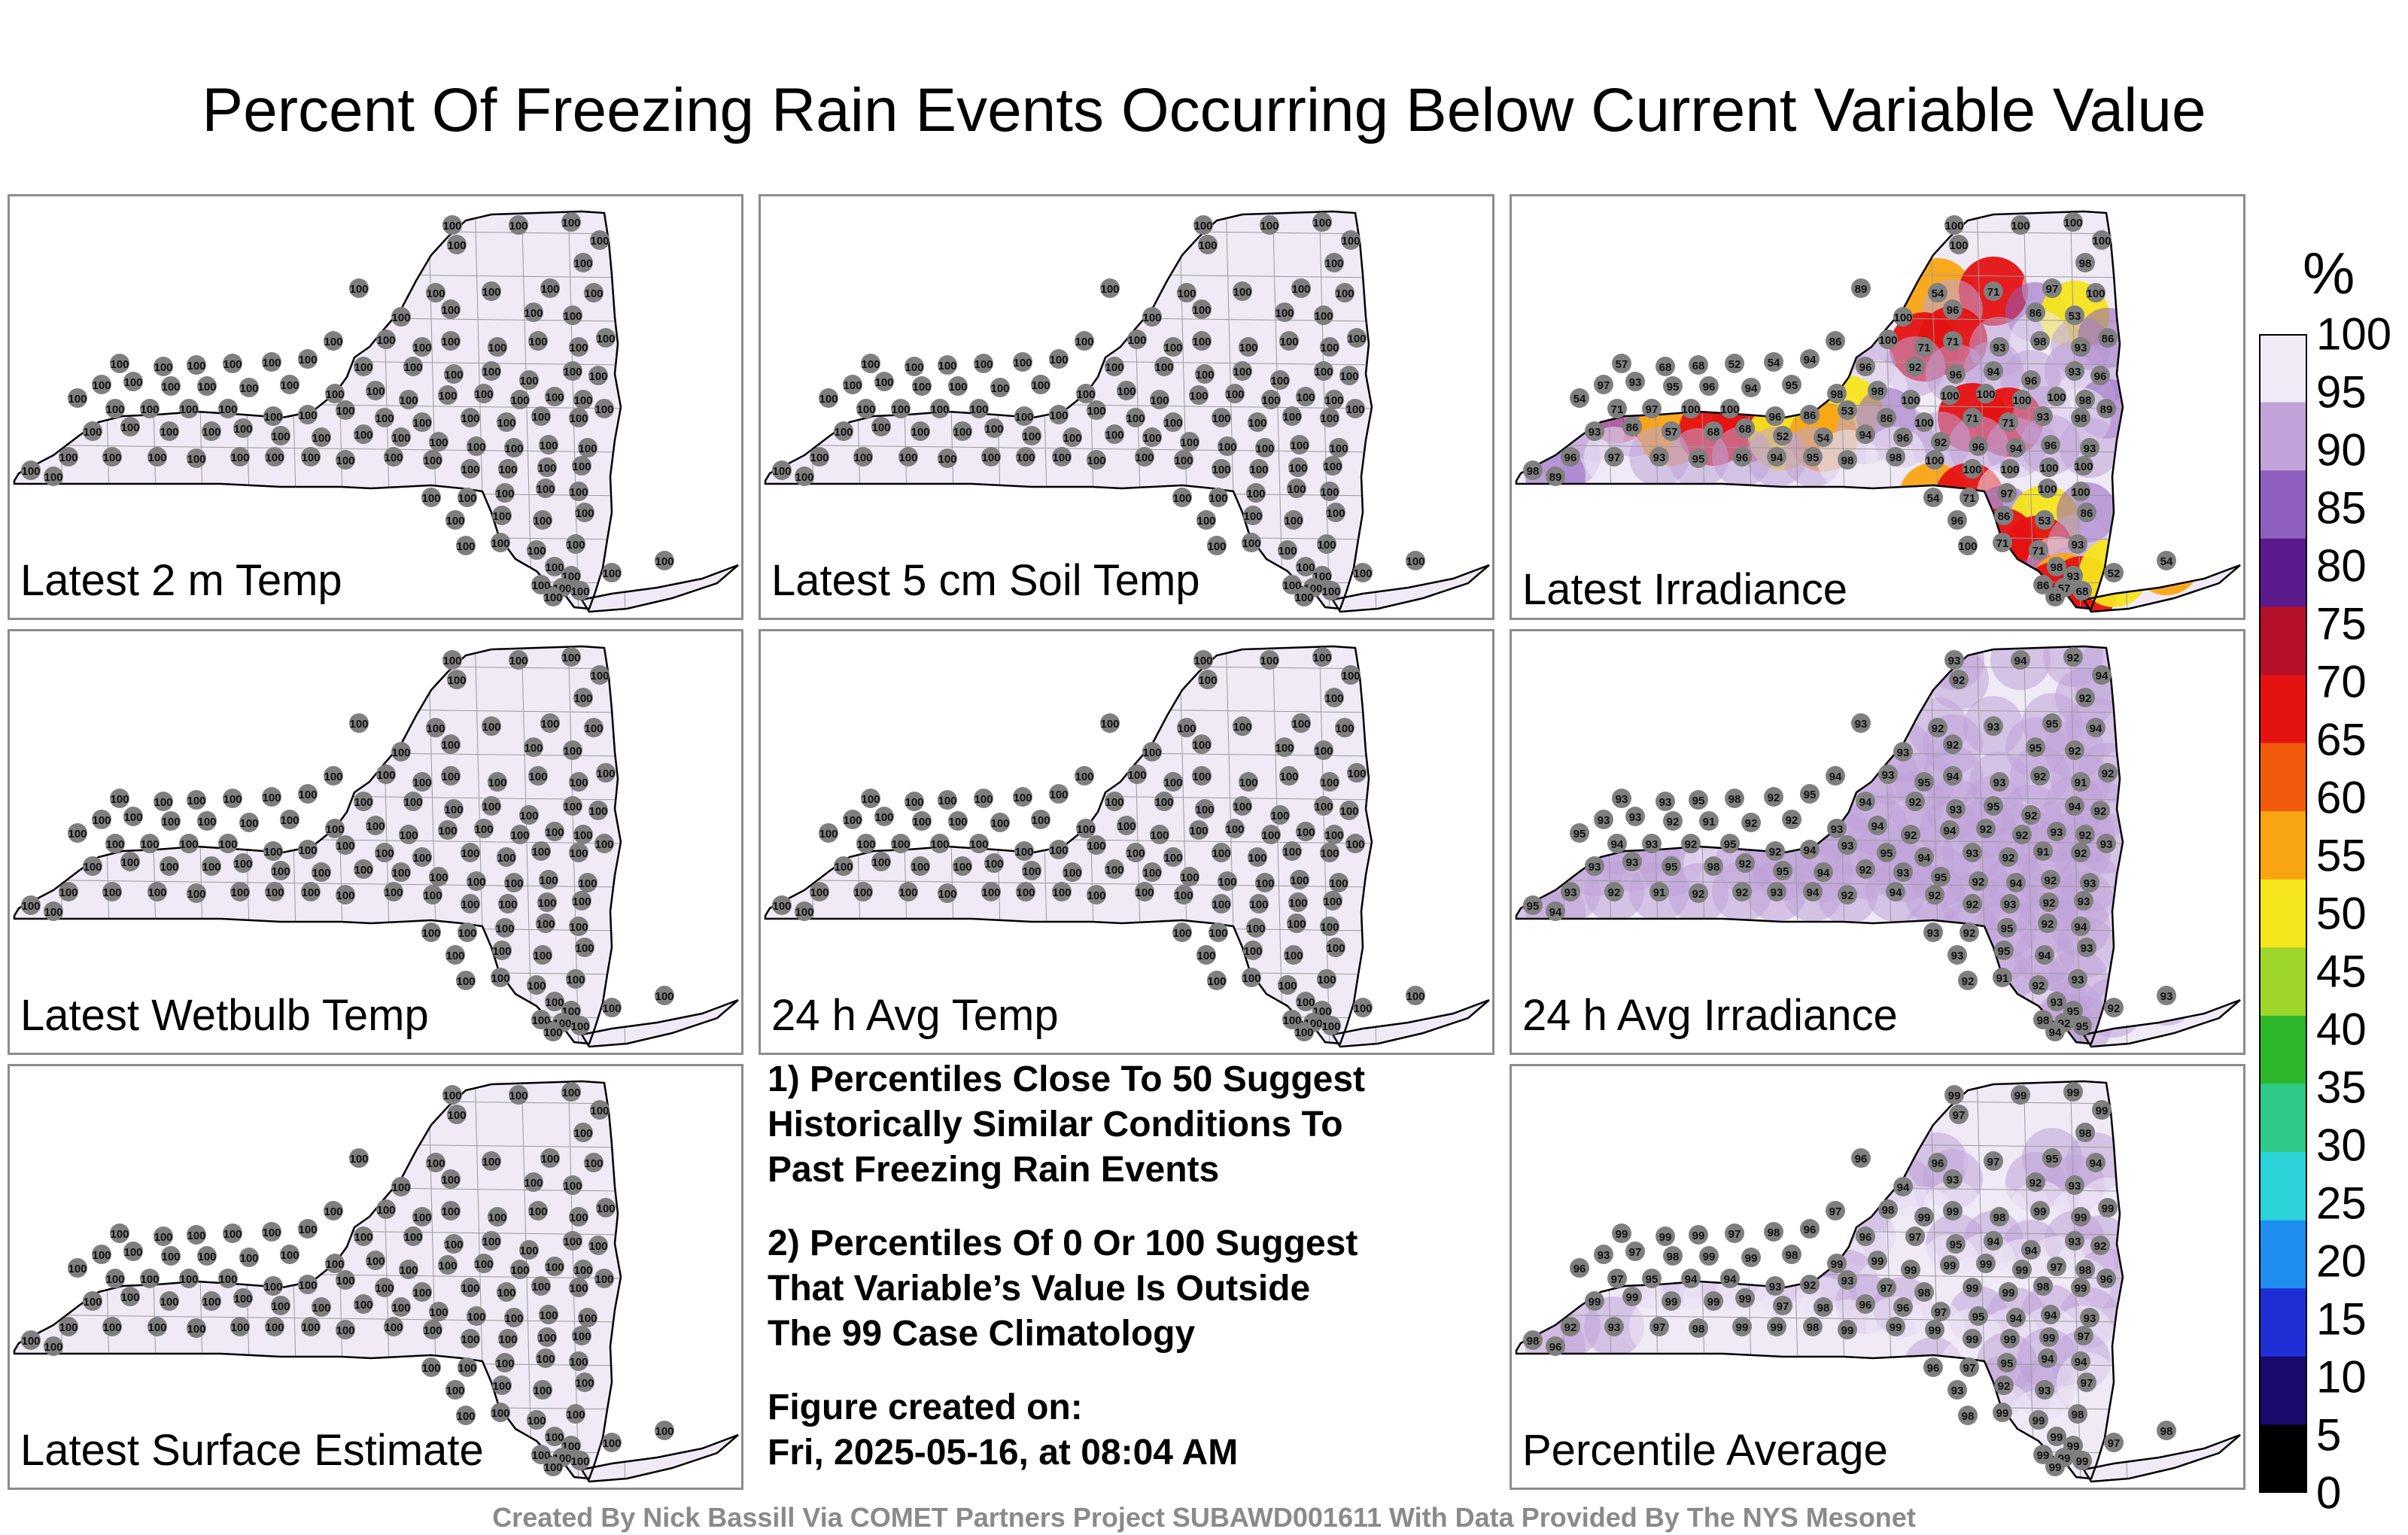 The height and width of the screenshot is (1535, 2408). Describe the element at coordinates (1819, 410) in the screenshot. I see `state-outline` at that location.